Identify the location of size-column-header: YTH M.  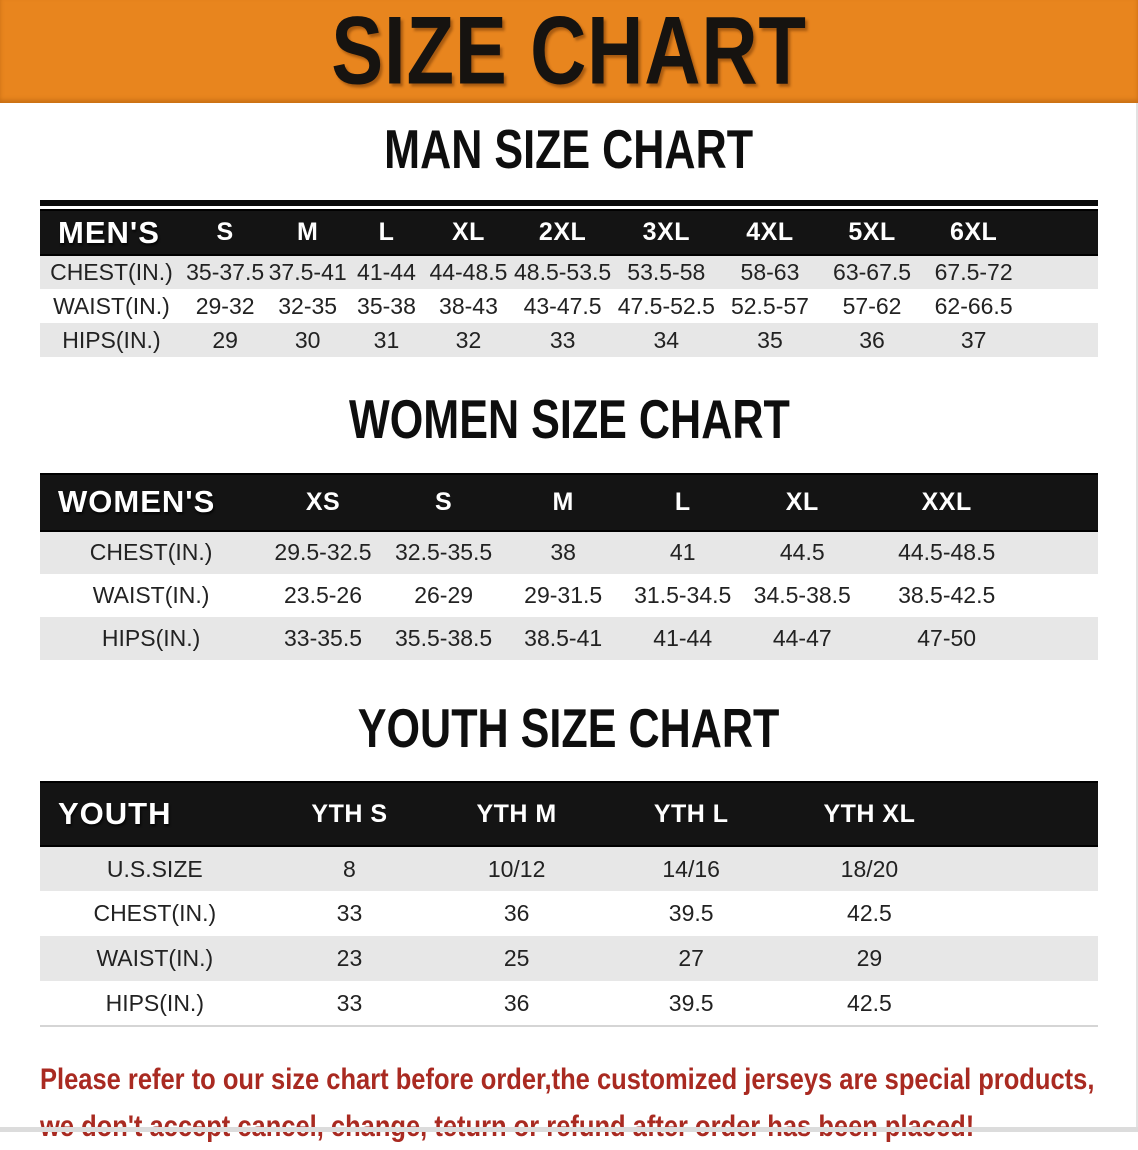
(516, 814).